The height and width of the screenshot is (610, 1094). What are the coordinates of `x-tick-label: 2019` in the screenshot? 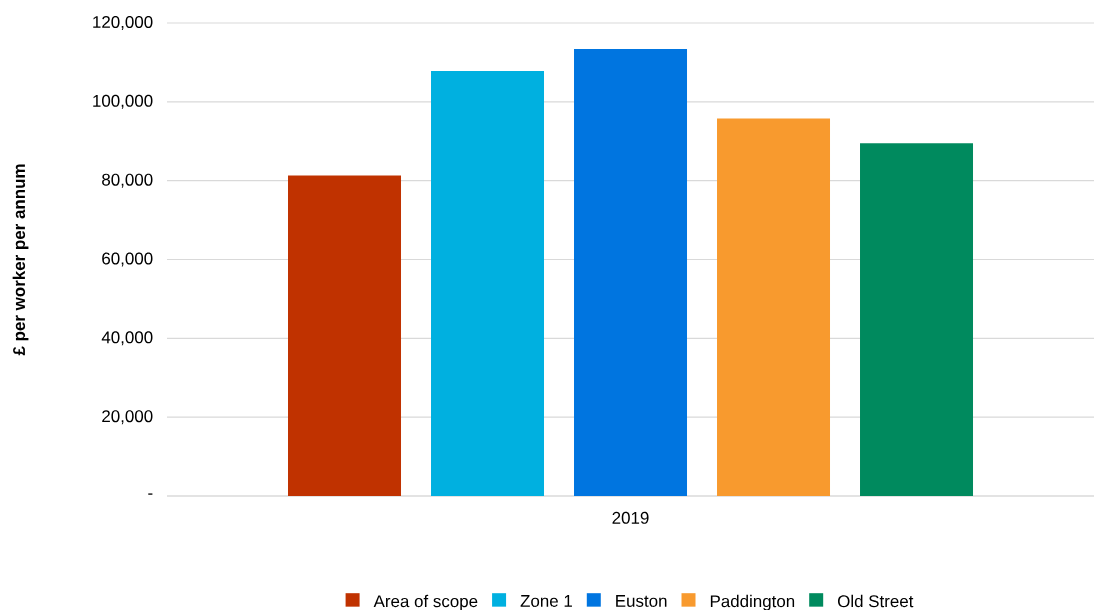 It's located at (630, 517).